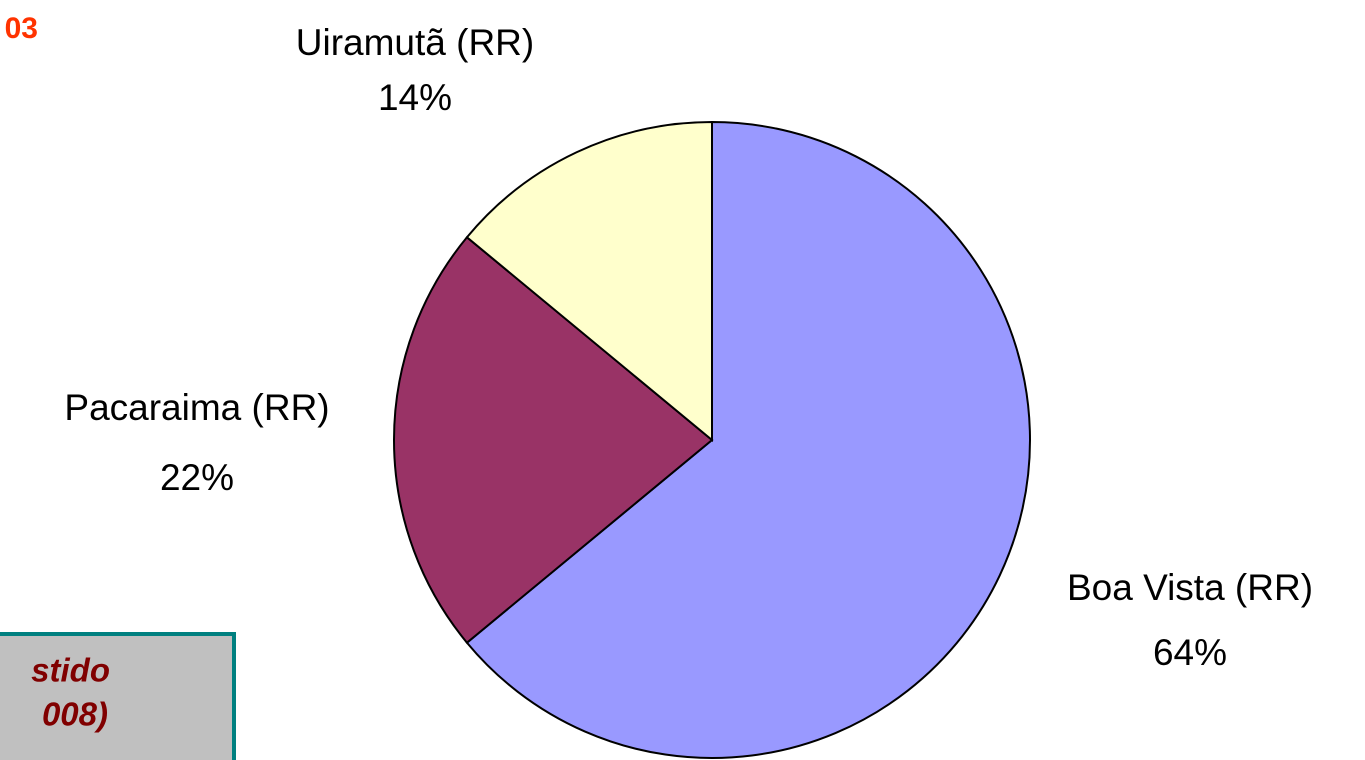  I want to click on slice-label: Uiramutã (RR), so click(415, 42).